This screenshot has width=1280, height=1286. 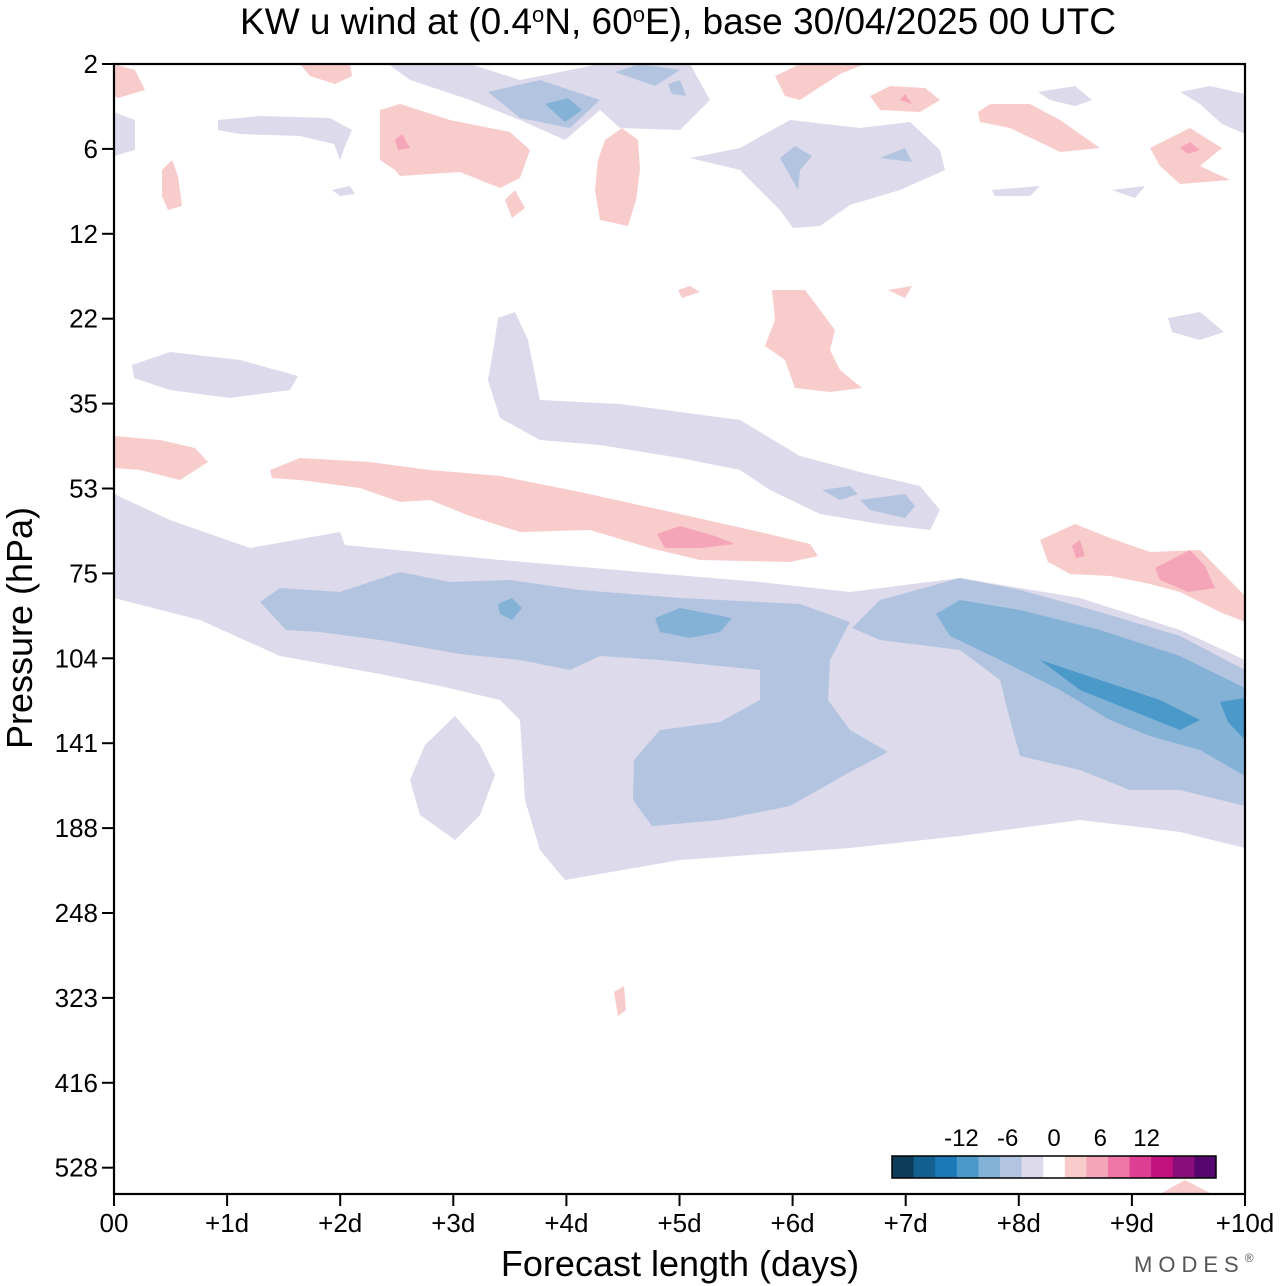 I want to click on y-tick-label: 75, so click(x=83, y=573).